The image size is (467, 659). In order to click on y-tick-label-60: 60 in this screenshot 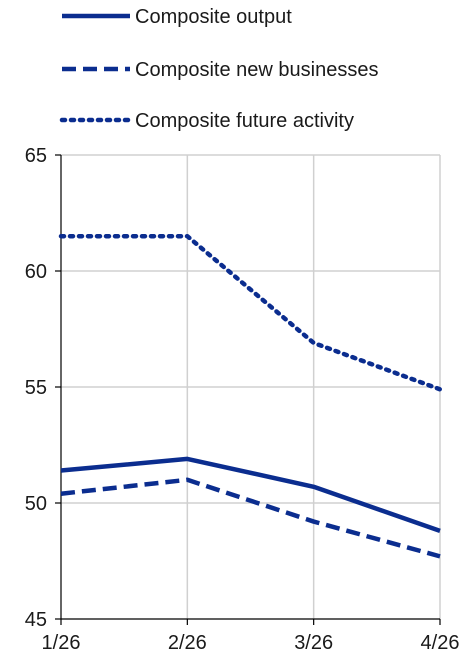, I will do `click(36, 272)`.